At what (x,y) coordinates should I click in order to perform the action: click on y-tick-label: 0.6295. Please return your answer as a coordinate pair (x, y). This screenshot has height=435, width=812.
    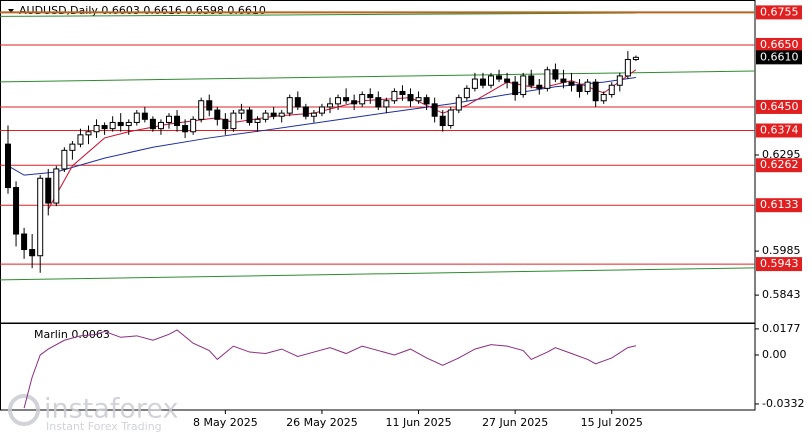
    Looking at the image, I should click on (781, 154).